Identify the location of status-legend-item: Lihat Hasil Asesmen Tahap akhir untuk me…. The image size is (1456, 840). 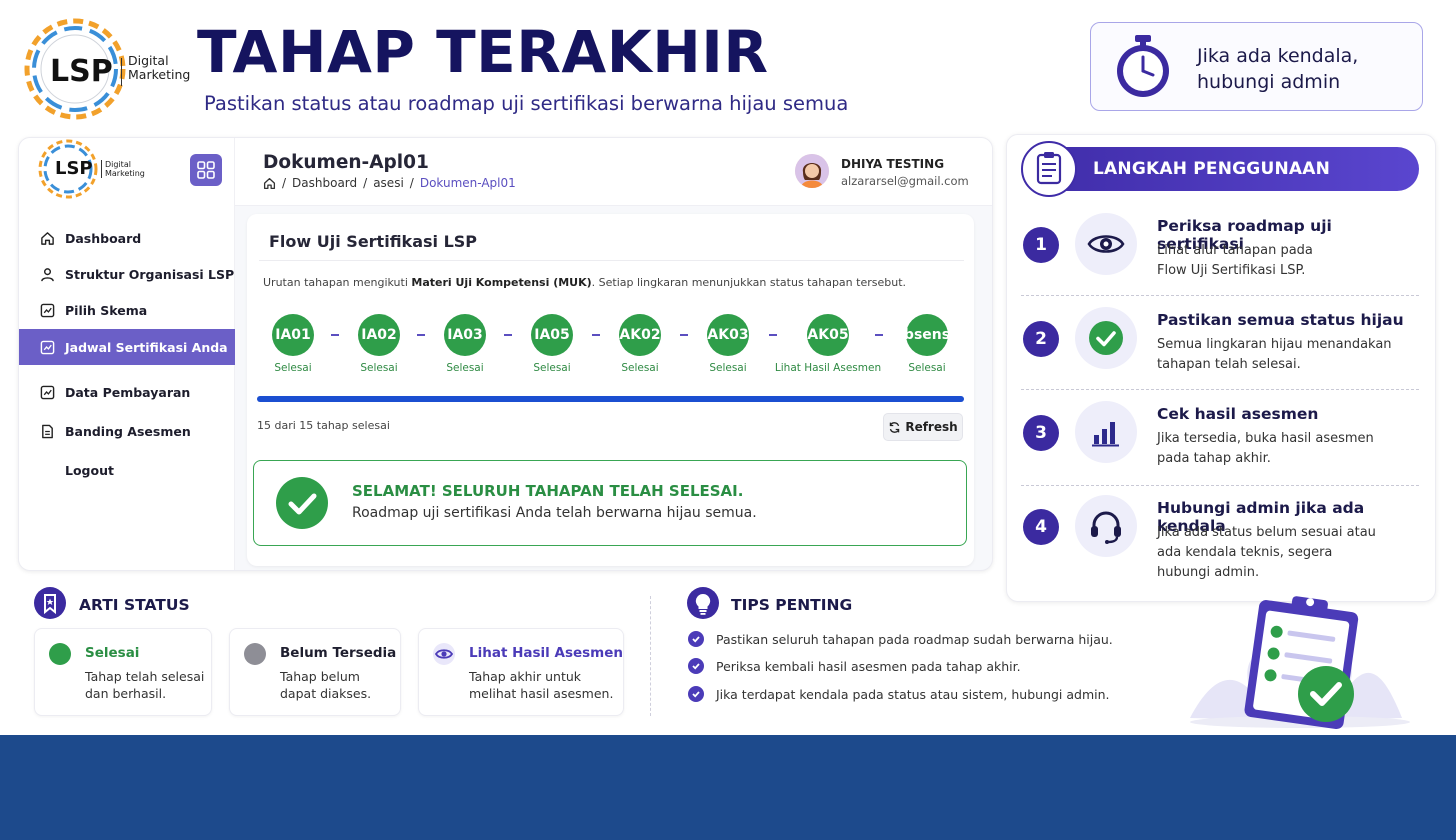
(521, 672).